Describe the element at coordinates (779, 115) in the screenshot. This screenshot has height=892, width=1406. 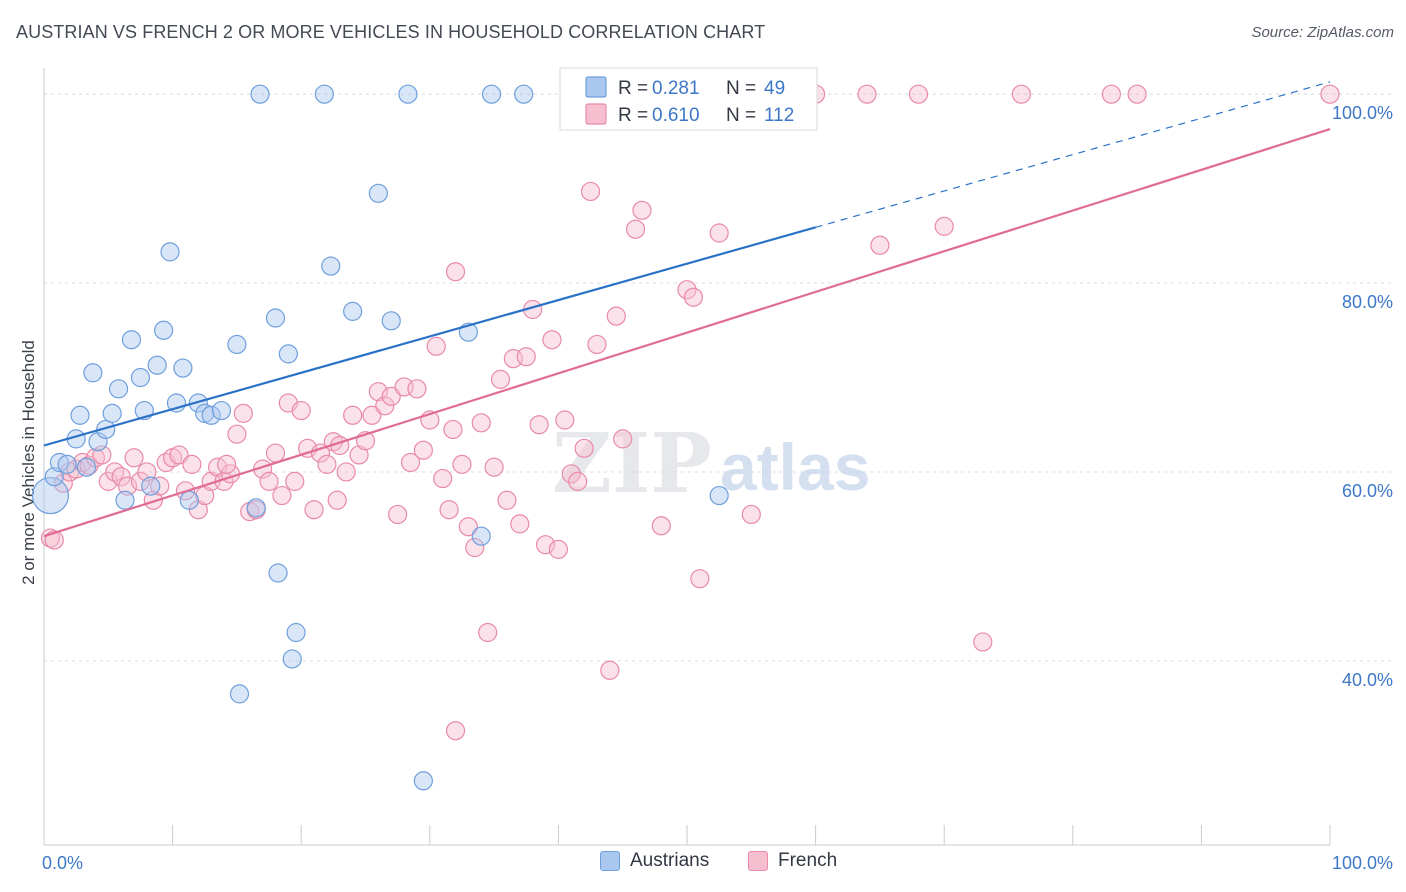
I see `stats-n-value: 112` at that location.